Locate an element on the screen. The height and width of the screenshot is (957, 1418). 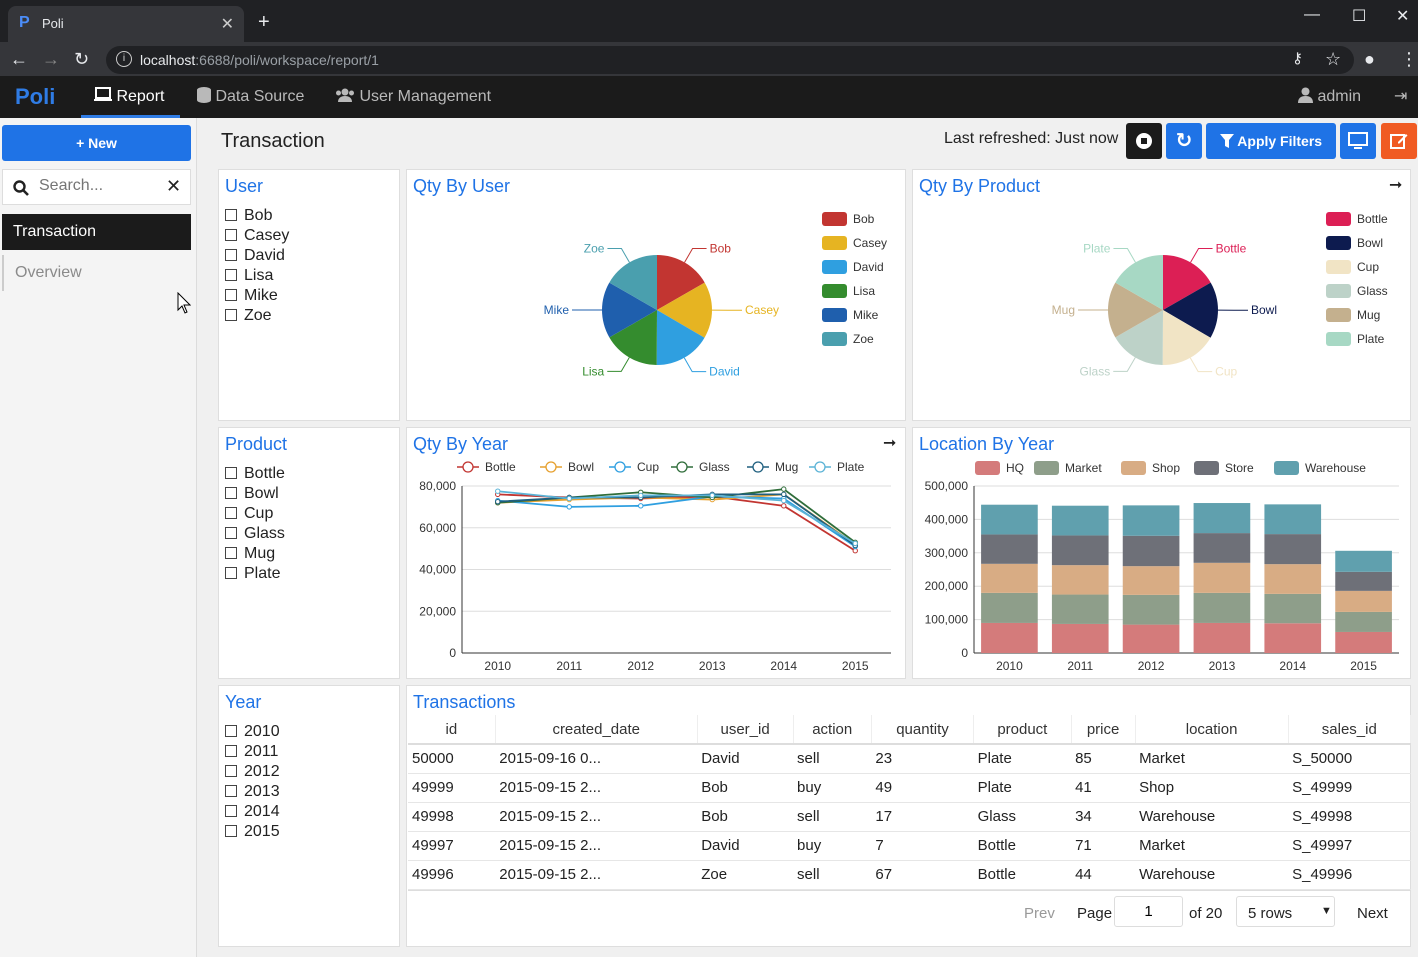
column-header-location: location is located at coordinates (1212, 730).